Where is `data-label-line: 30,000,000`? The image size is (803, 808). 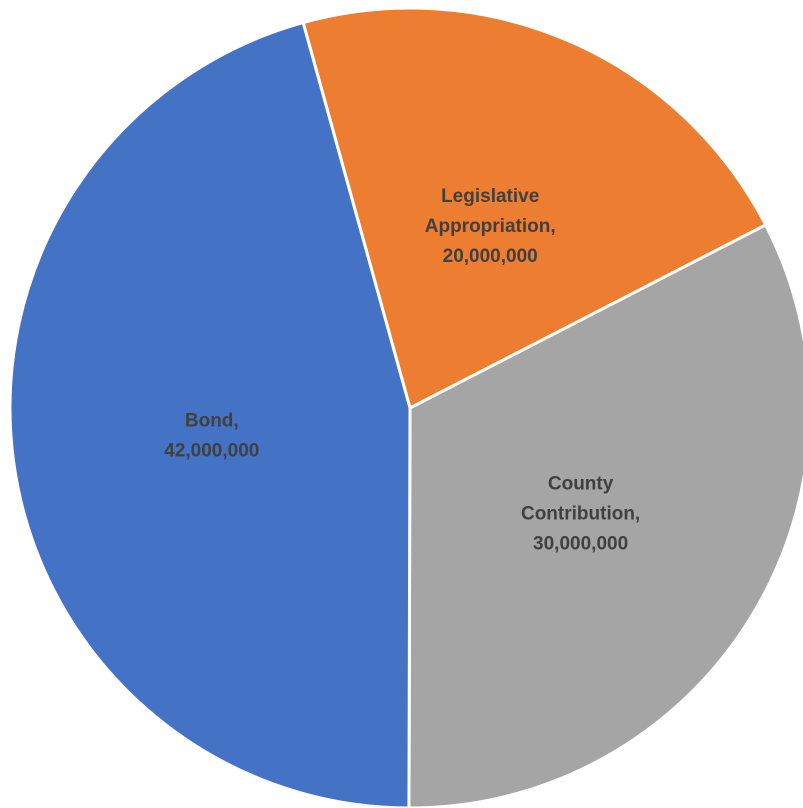 data-label-line: 30,000,000 is located at coordinates (580, 543).